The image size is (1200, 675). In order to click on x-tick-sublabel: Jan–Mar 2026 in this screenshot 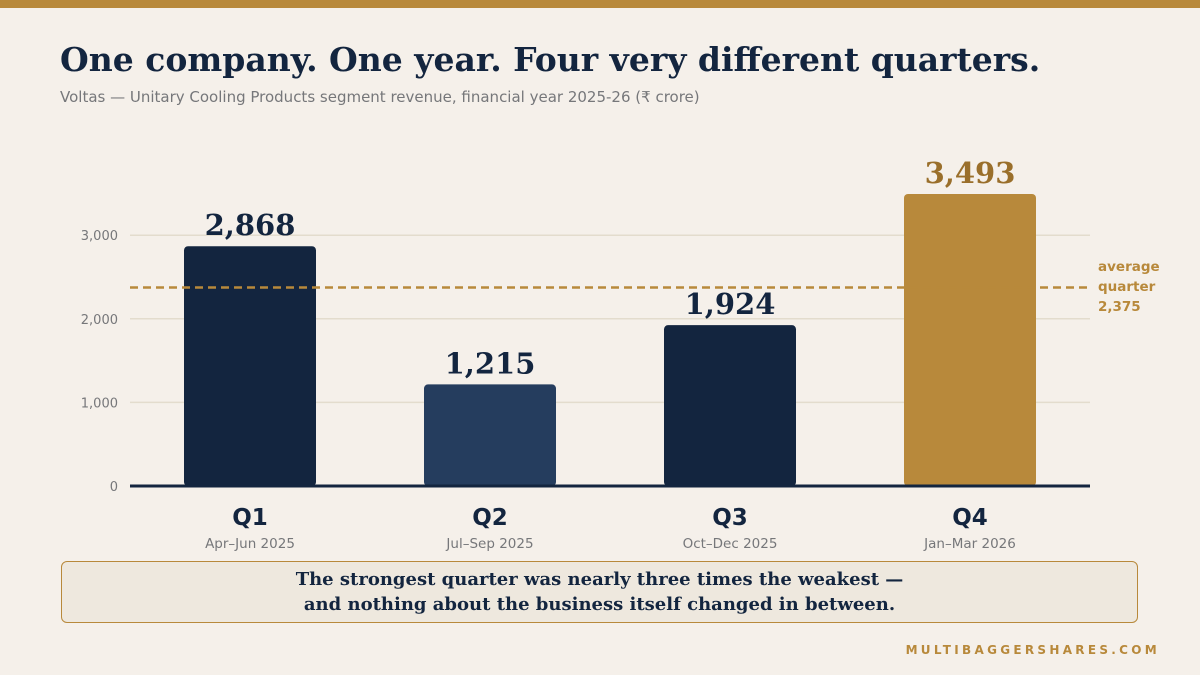, I will do `click(969, 544)`.